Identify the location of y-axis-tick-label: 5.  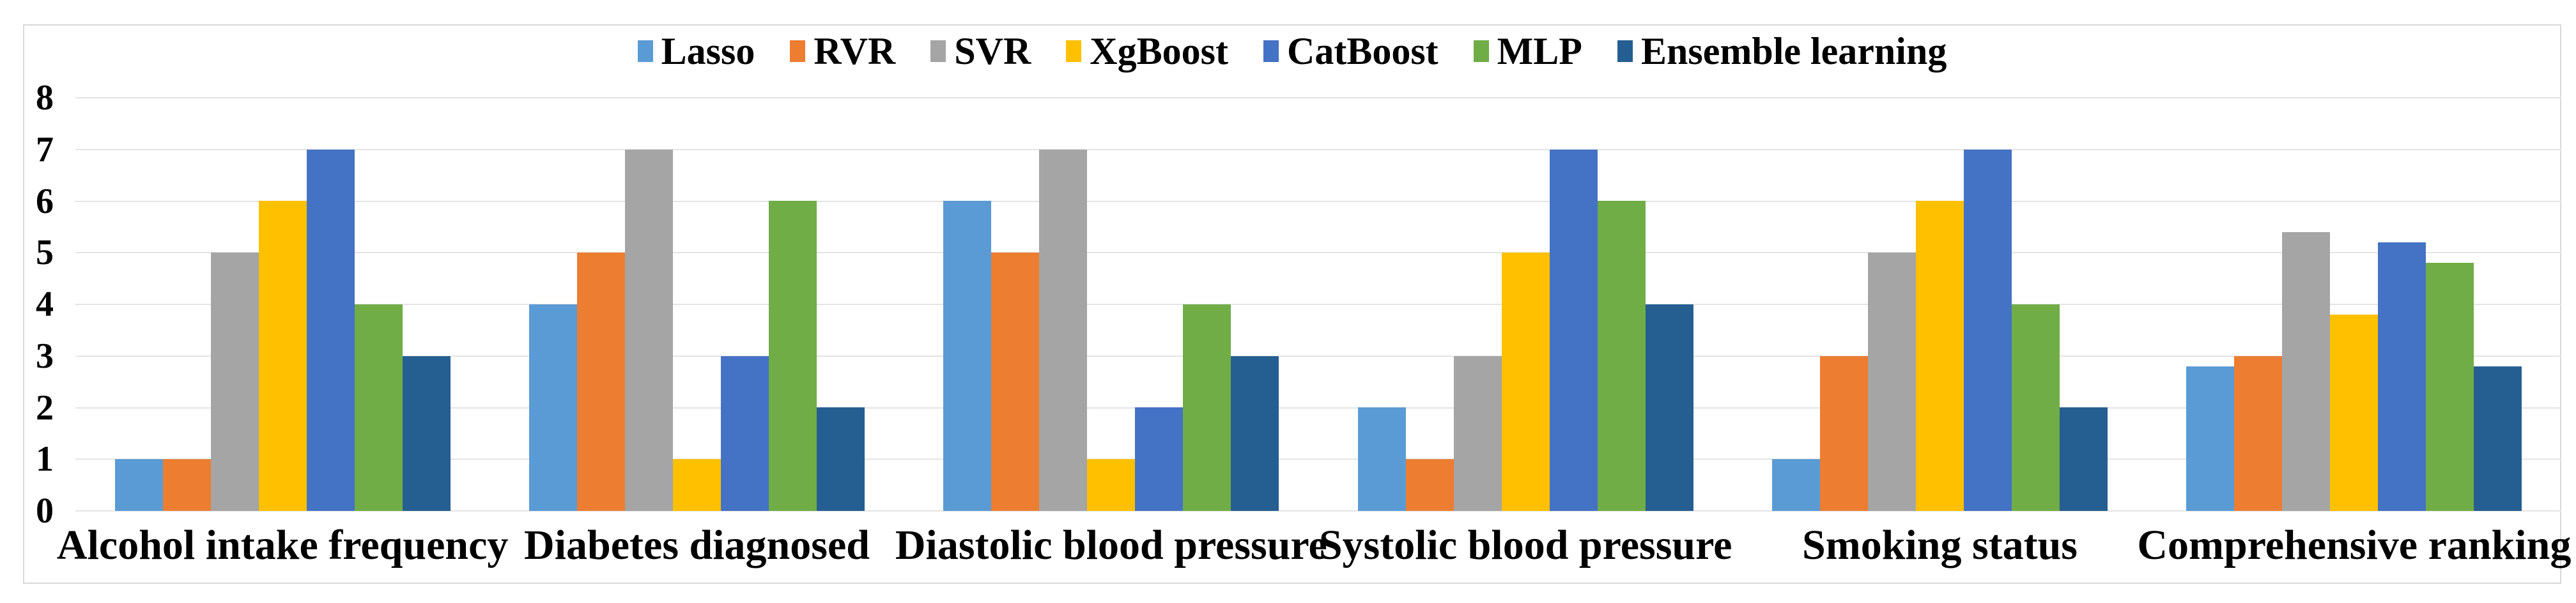
(45, 253).